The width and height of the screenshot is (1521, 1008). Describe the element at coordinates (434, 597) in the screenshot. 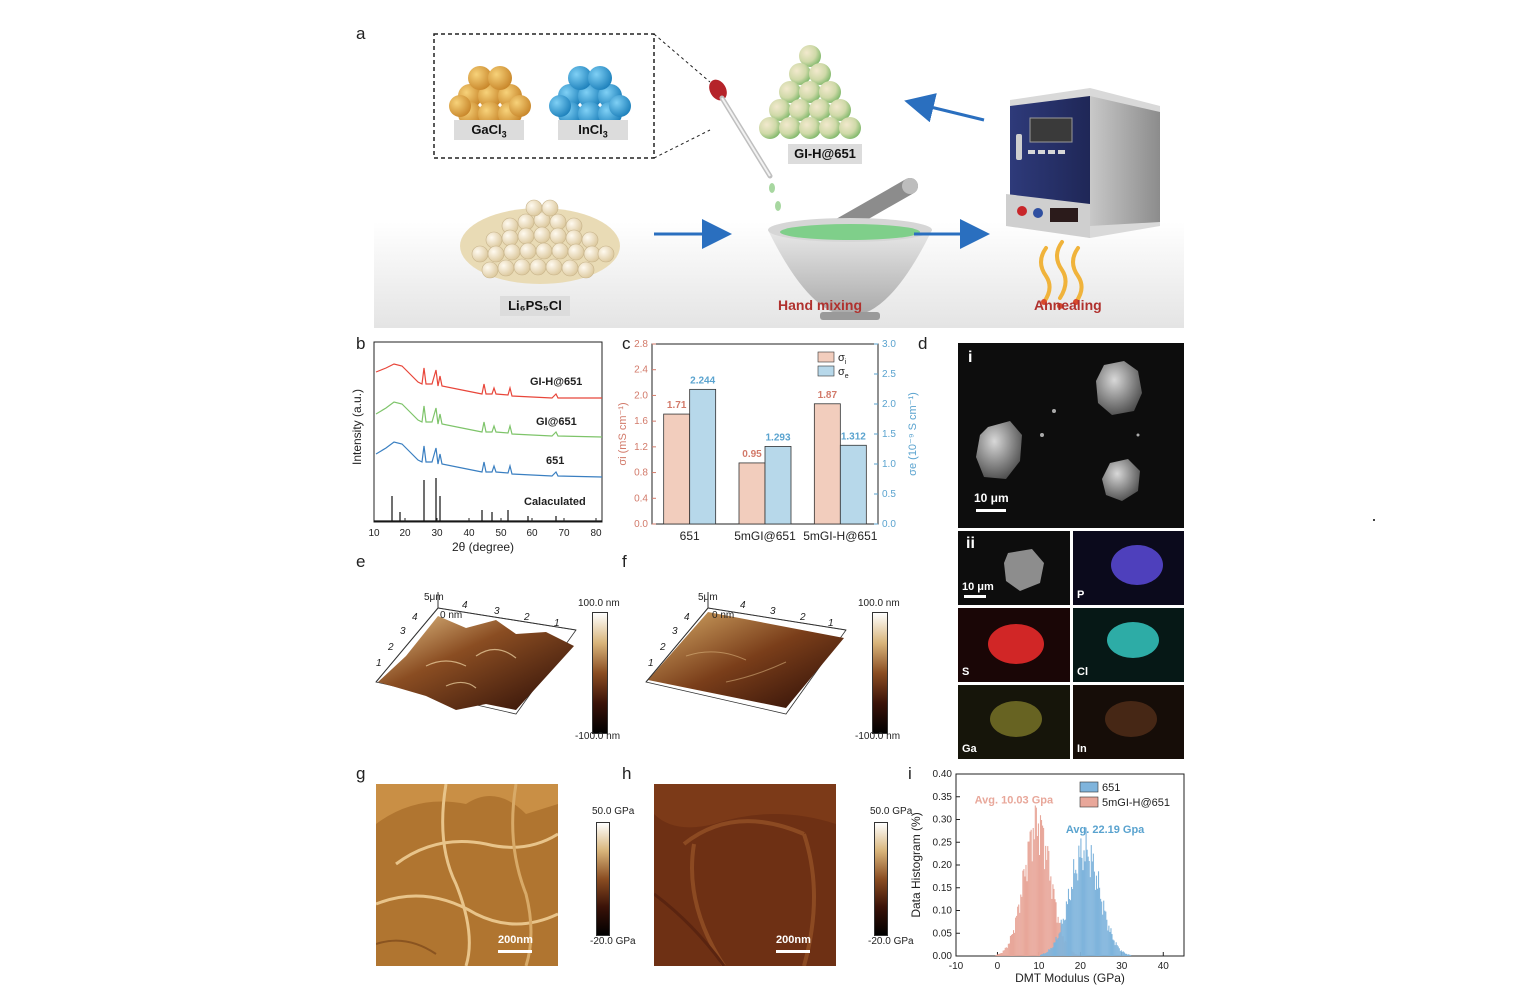

I see `afm-e-axis-top: 5μm` at that location.